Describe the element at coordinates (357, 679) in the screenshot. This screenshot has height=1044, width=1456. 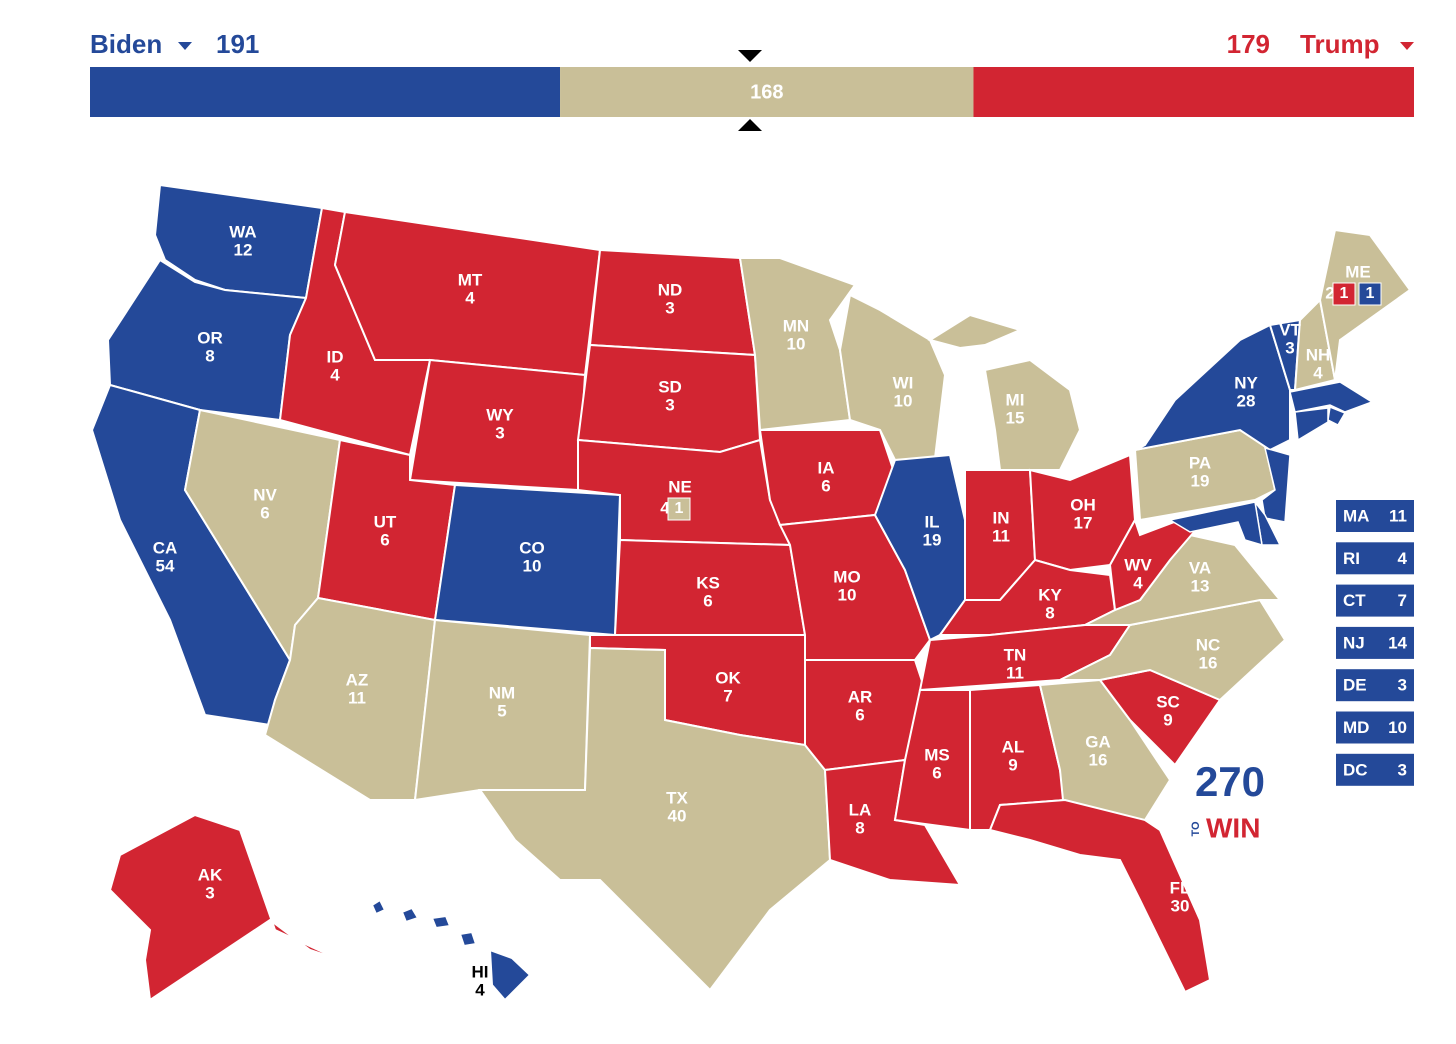
I see `state-abbr: AZ` at that location.